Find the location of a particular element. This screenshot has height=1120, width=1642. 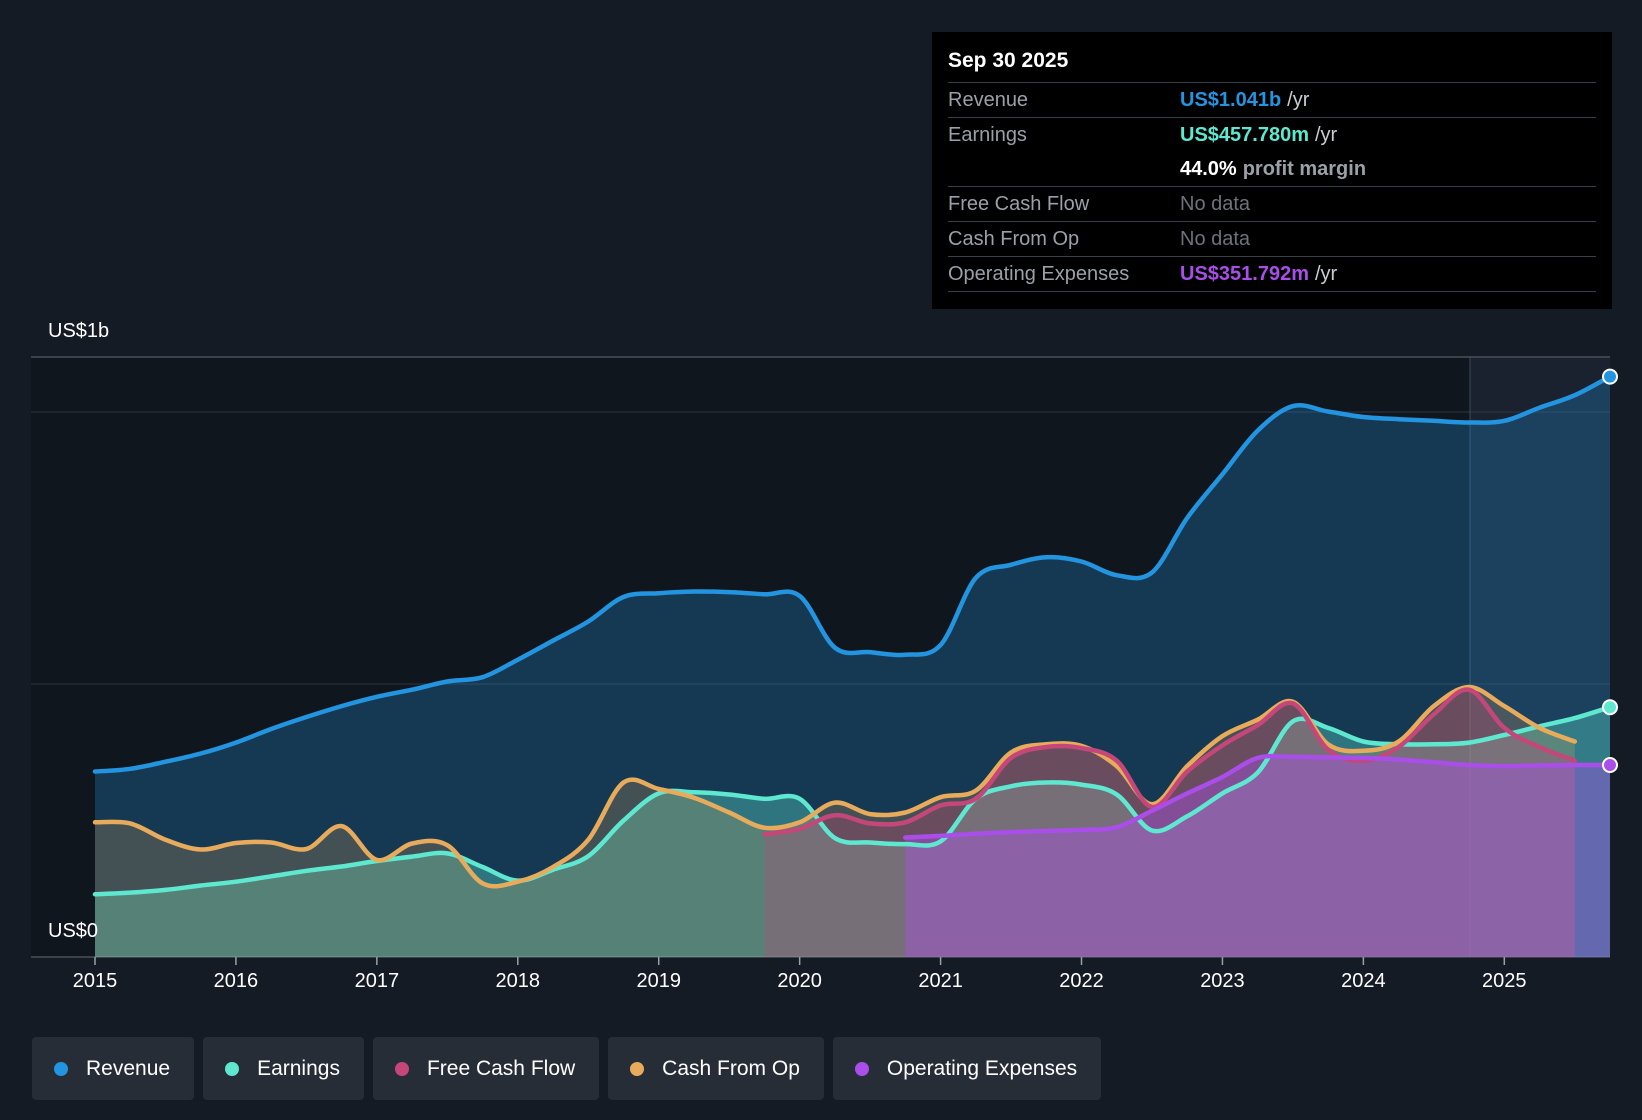

legend-label: Cash From Op is located at coordinates (731, 1068).